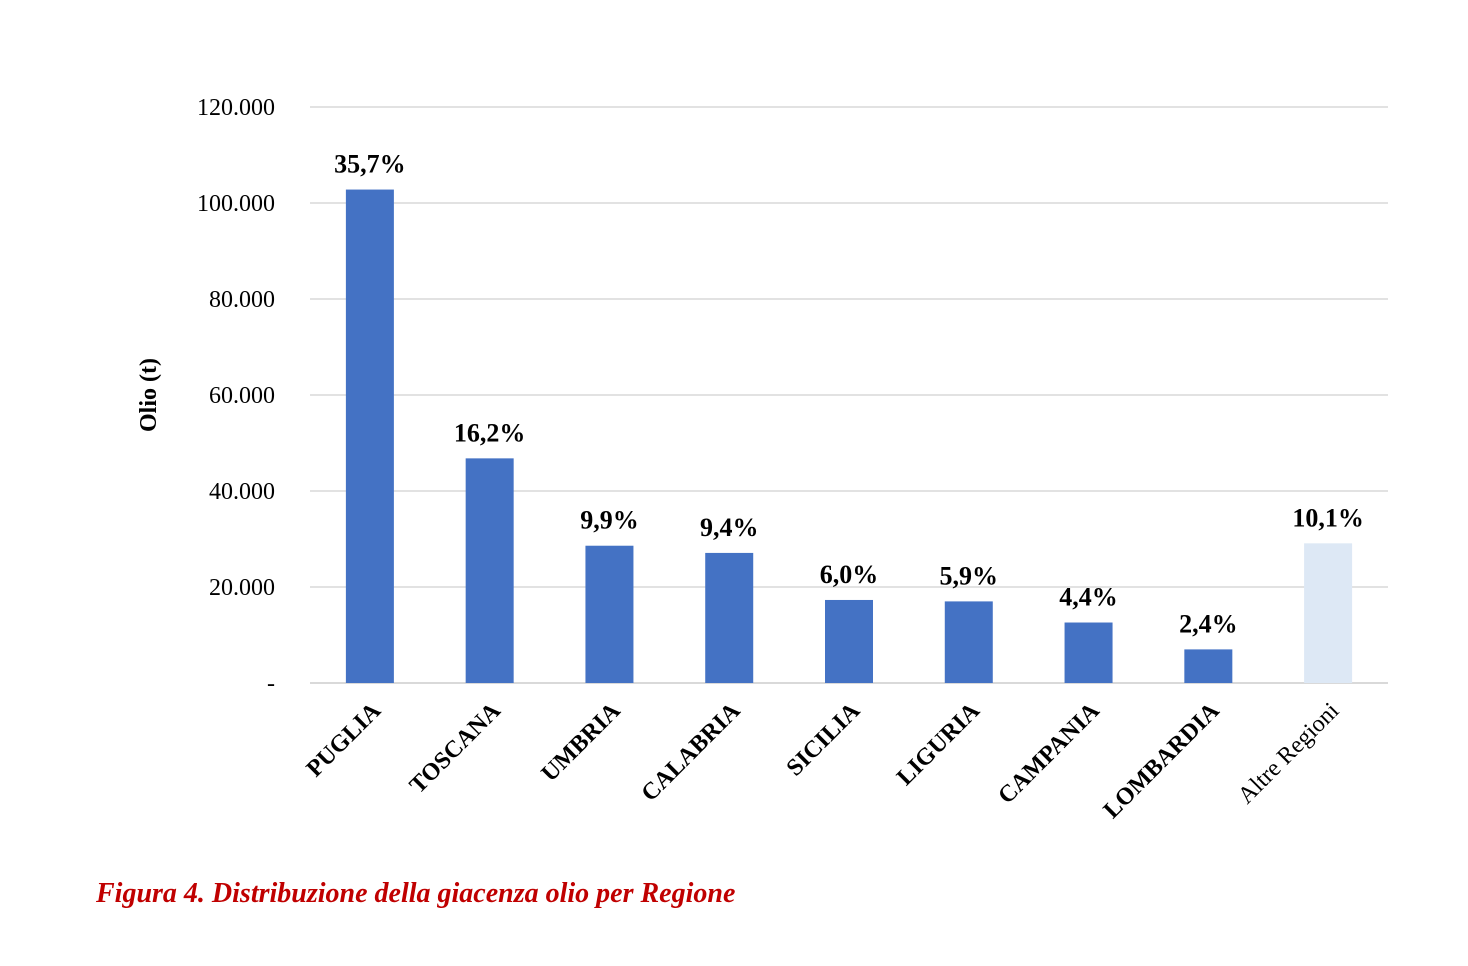 Image resolution: width=1468 pixels, height=966 pixels. Describe the element at coordinates (729, 617) in the screenshot. I see `bar-calabria` at that location.